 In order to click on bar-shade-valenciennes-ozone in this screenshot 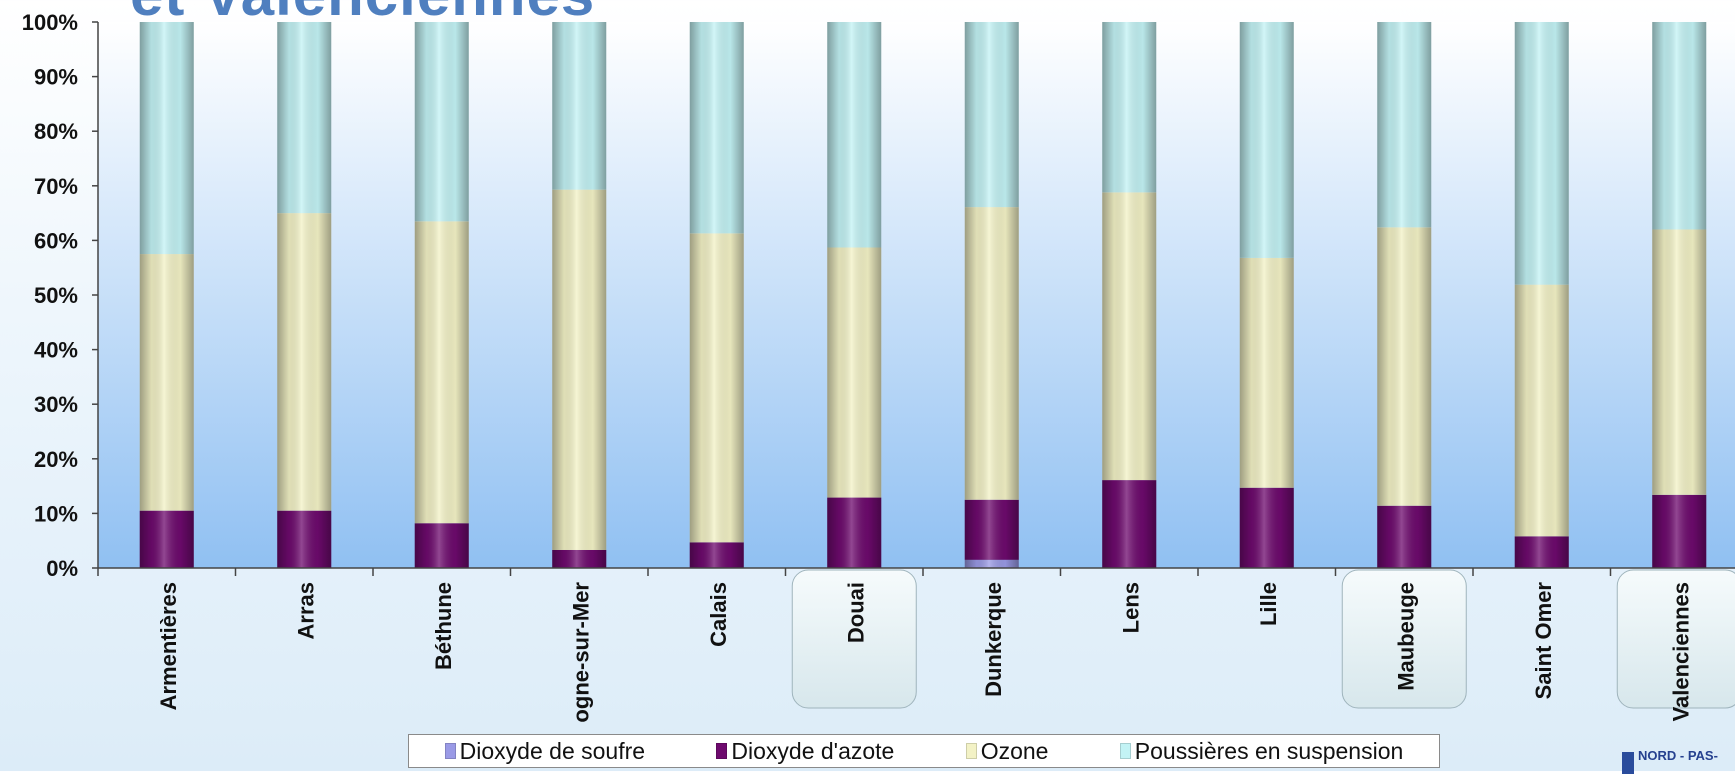, I will do `click(1679, 362)`.